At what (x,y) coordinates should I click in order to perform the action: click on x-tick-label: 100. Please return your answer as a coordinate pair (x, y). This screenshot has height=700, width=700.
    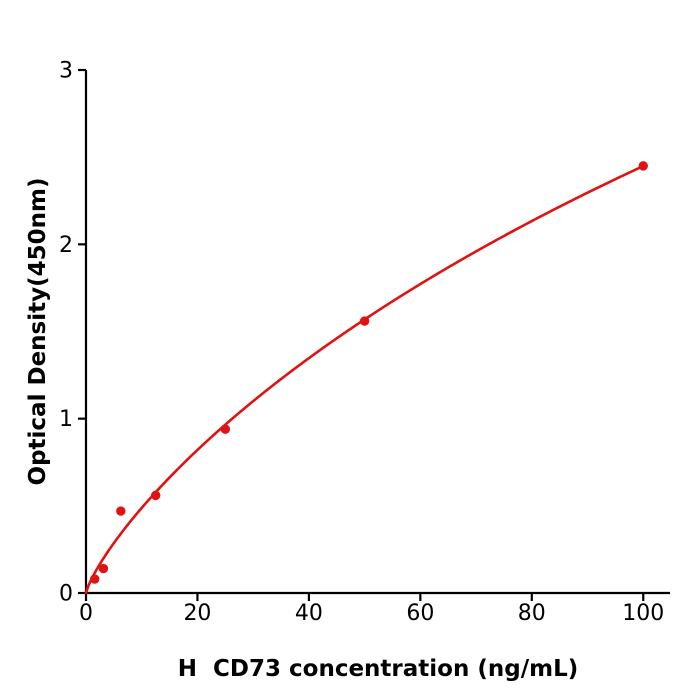
    Looking at the image, I should click on (643, 613).